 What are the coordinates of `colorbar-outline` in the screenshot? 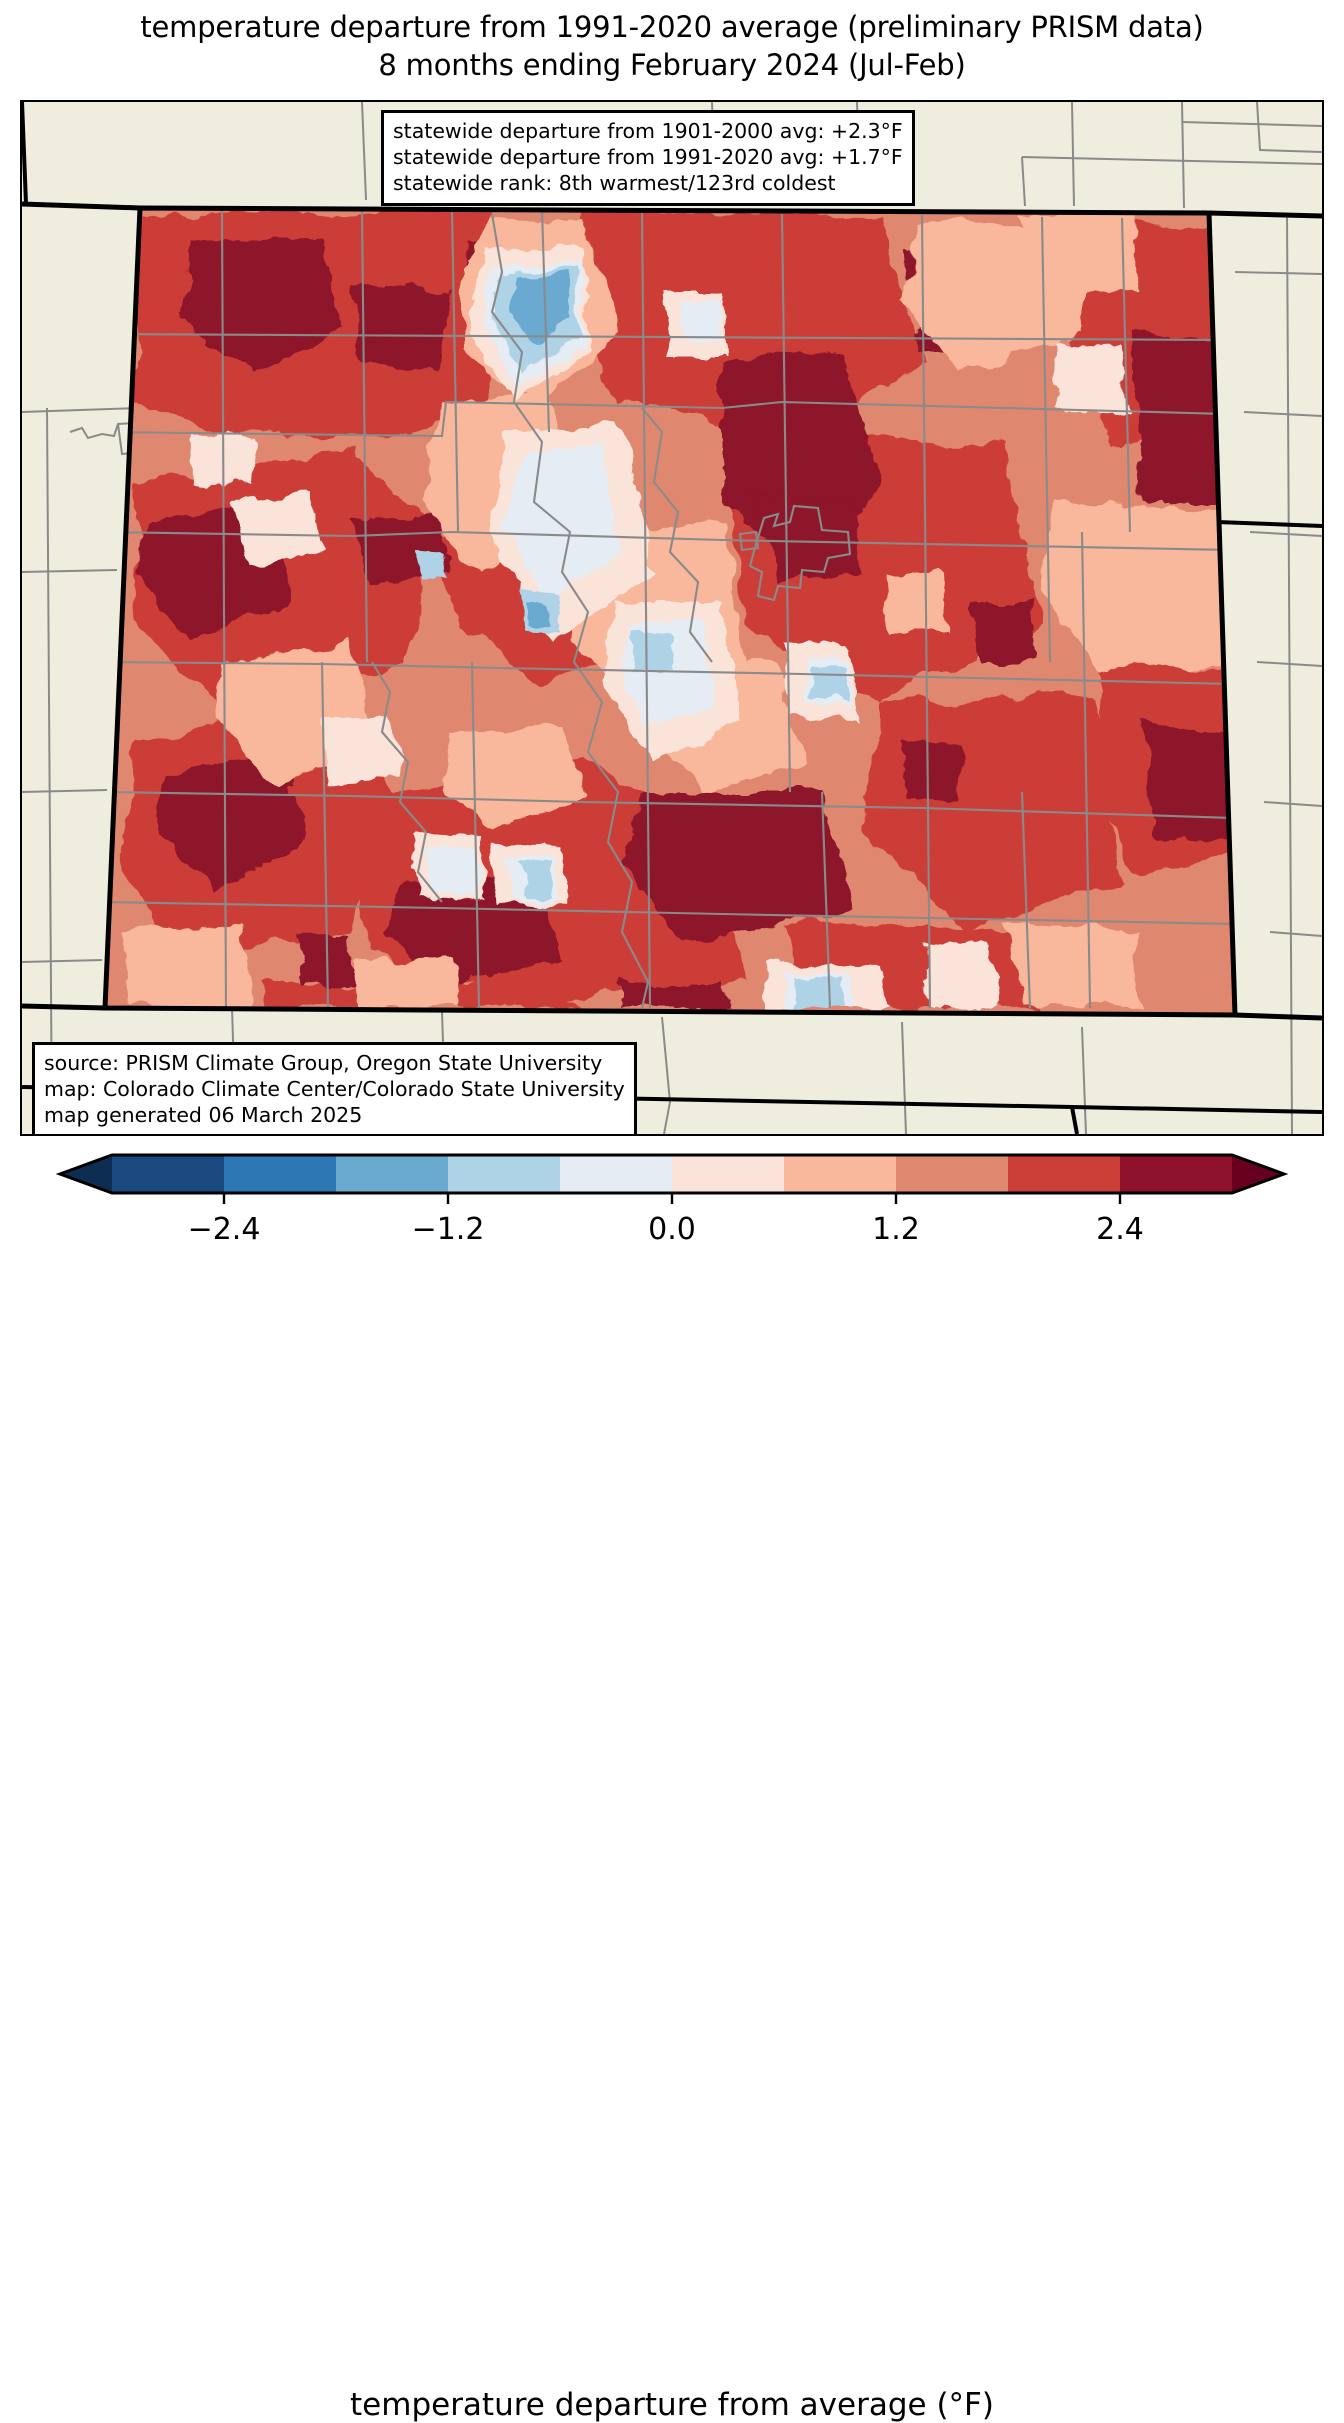 It's located at (672, 1174).